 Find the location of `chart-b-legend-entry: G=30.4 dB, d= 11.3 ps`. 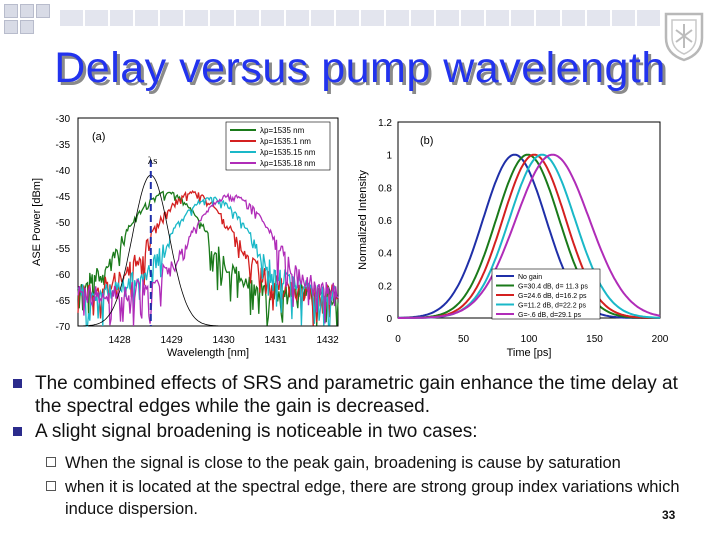

chart-b-legend-entry: G=30.4 dB, d= 11.3 ps is located at coordinates (553, 287).